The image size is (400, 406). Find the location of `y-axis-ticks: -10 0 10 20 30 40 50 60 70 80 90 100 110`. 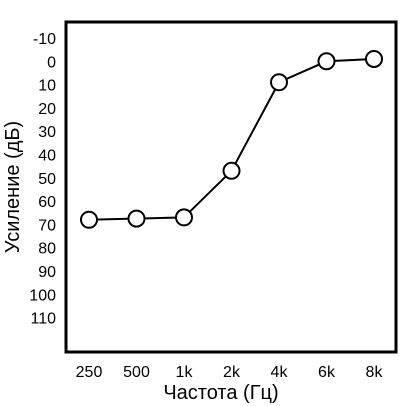

y-axis-ticks: -10 0 10 20 30 40 50 60 70 80 90 100 110 is located at coordinates (42, 179).